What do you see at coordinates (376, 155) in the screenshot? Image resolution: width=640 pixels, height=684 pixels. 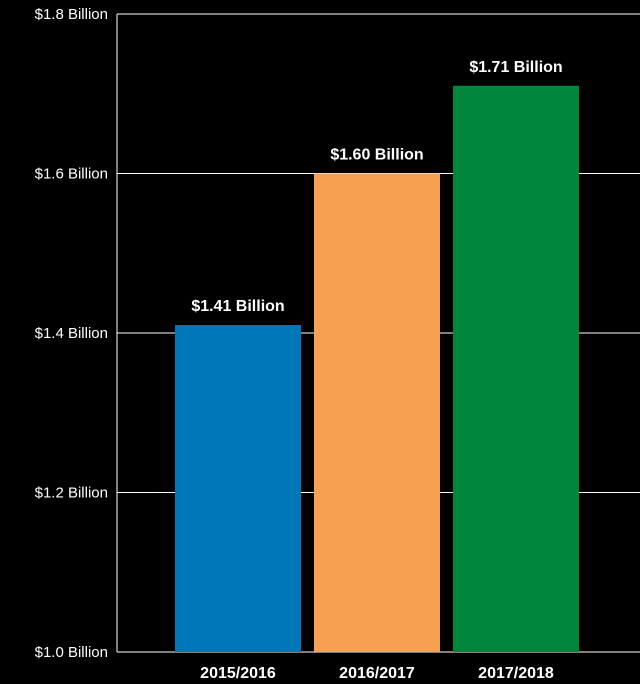 I see `data-label: $1.60 Billion` at bounding box center [376, 155].